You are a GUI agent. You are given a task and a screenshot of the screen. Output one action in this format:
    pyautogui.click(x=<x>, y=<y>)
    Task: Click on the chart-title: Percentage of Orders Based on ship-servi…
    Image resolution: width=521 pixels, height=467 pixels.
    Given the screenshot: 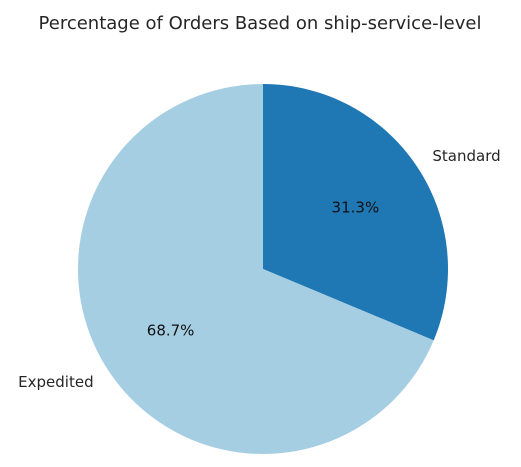 What is the action you would take?
    pyautogui.click(x=260, y=23)
    